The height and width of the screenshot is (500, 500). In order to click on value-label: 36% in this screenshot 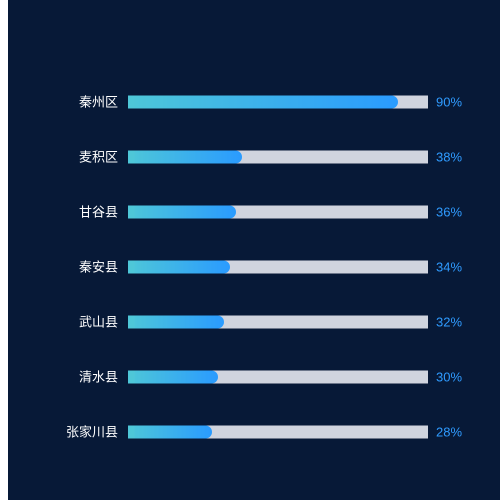, I will do `click(449, 212)`.